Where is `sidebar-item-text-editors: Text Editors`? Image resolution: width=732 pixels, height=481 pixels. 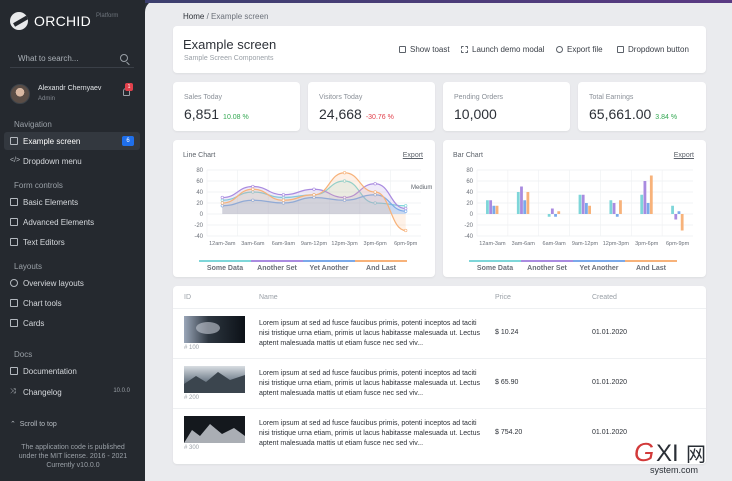
sidebar-item-text-editors: Text Editors is located at coordinates (72, 242).